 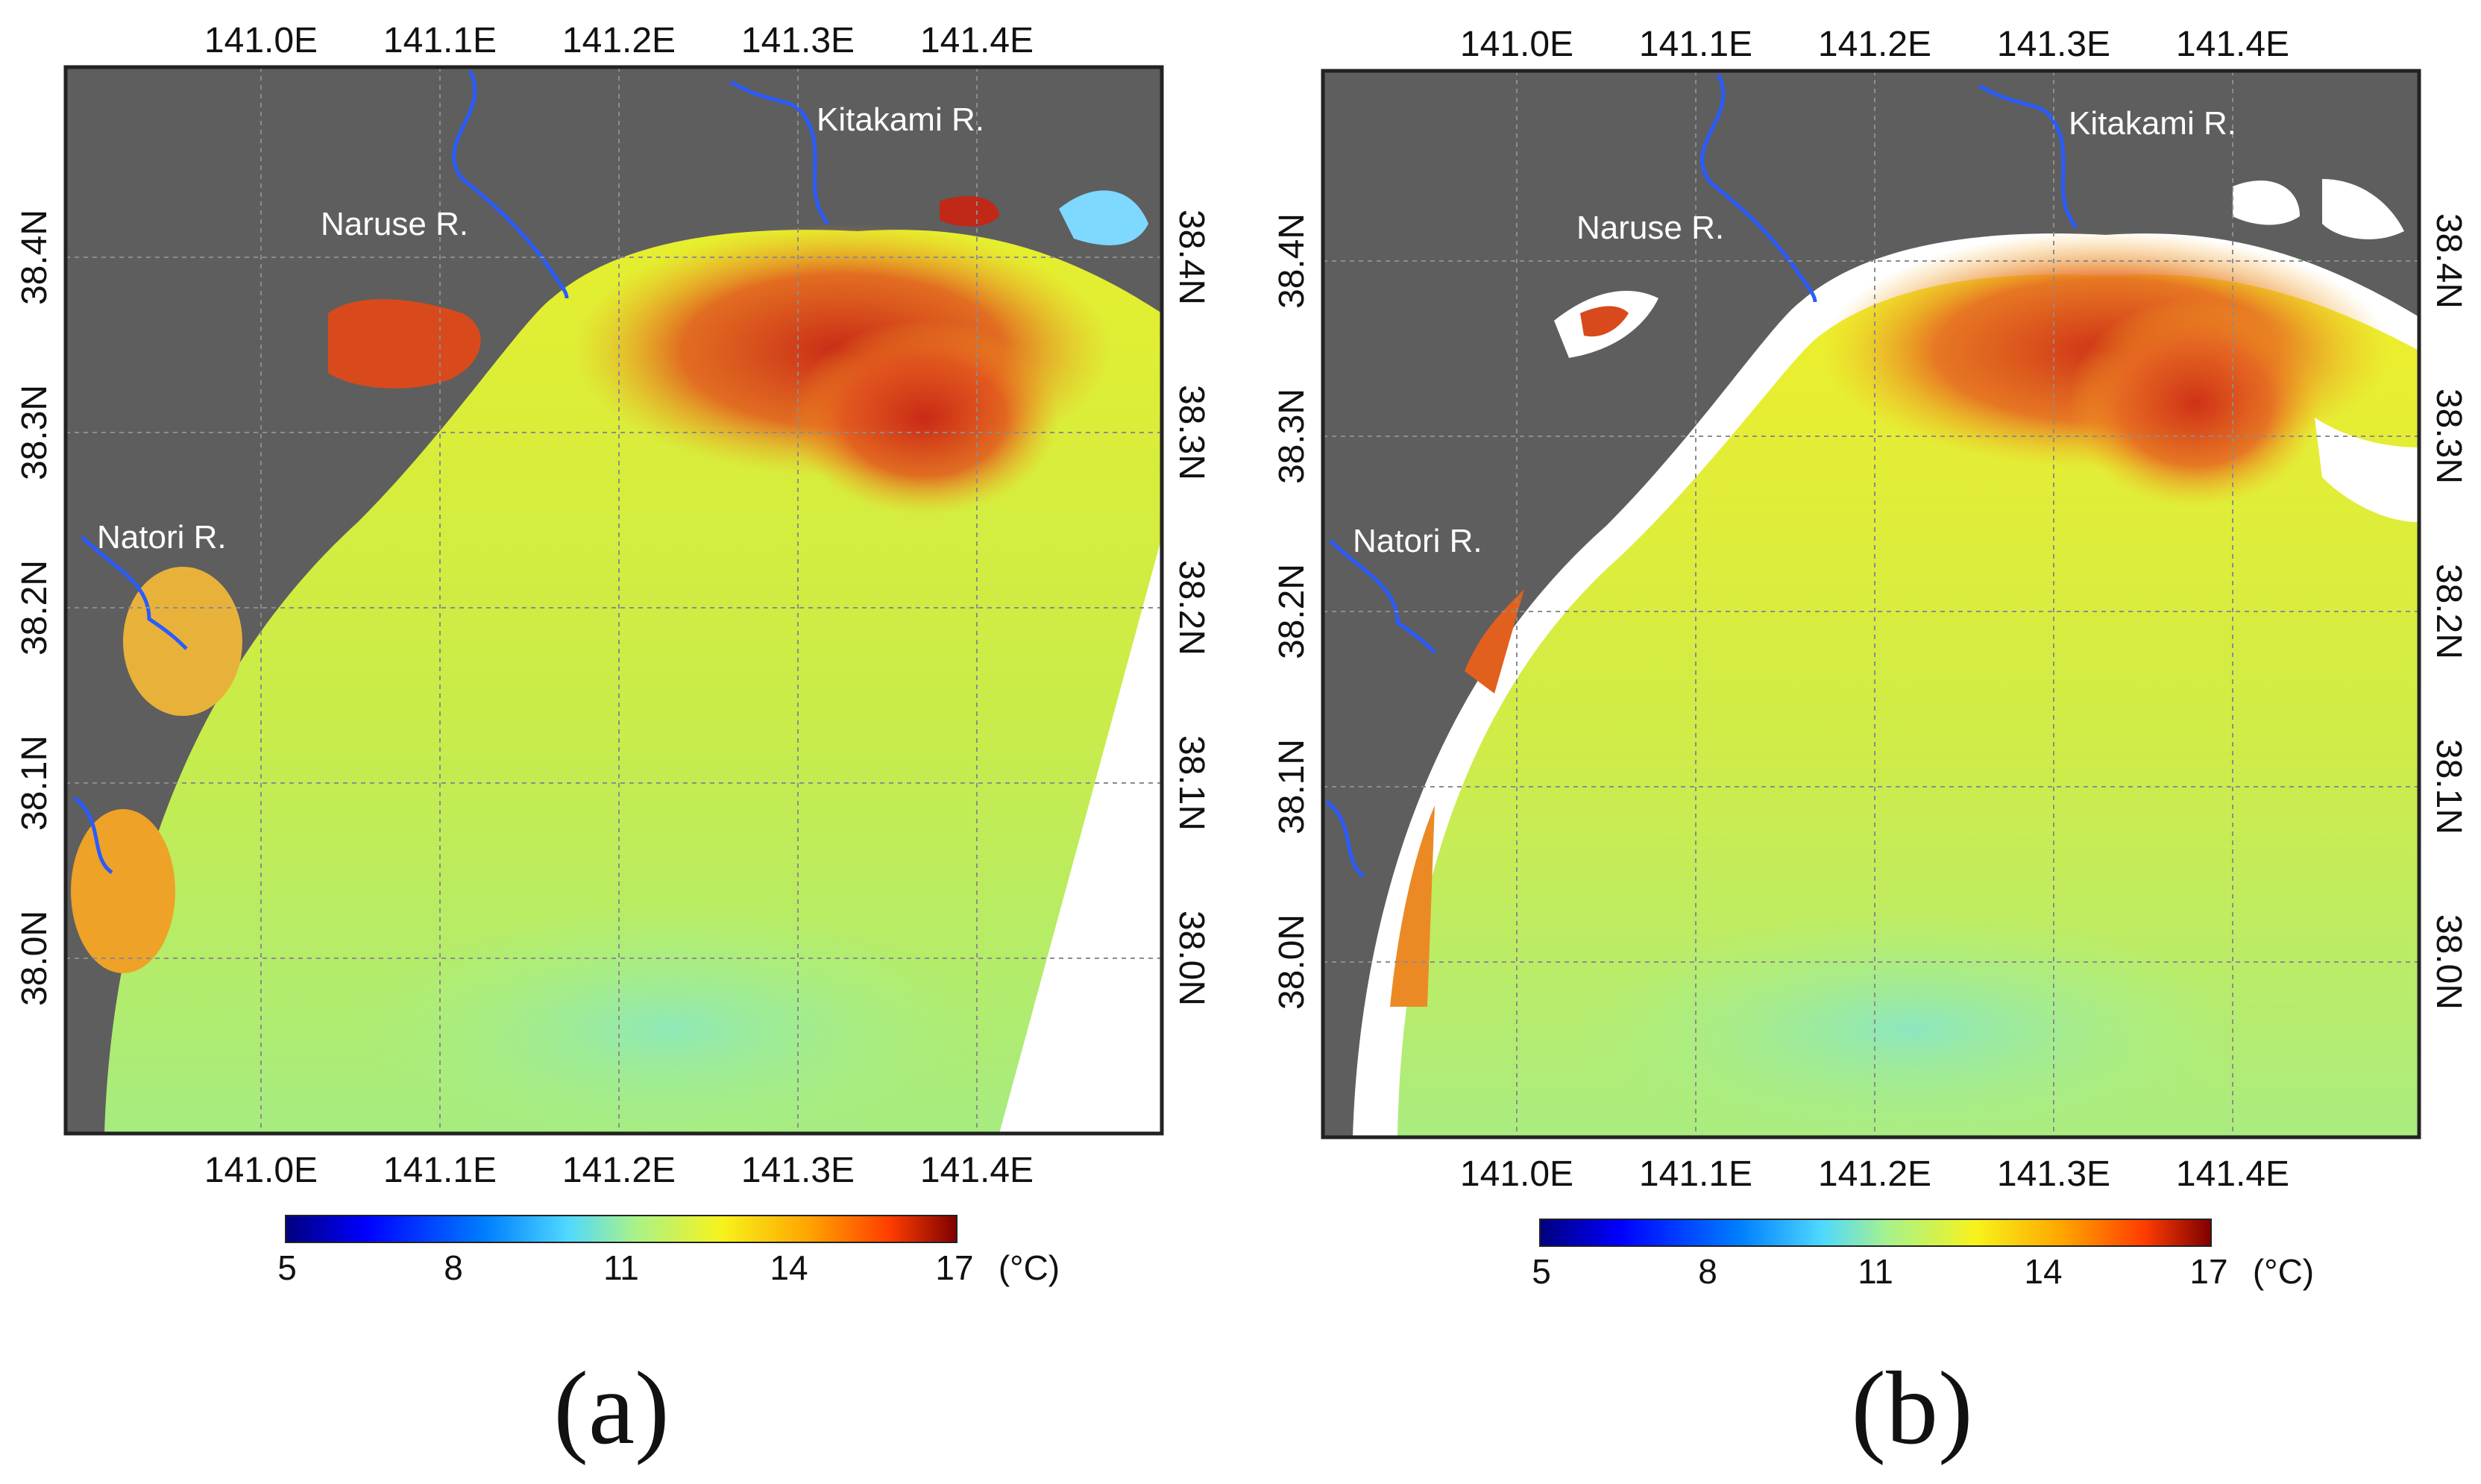 I want to click on lat-axis-right-a: 38.4N 38.3N 38.2N 38.1N 38.0N, so click(x=1191, y=608).